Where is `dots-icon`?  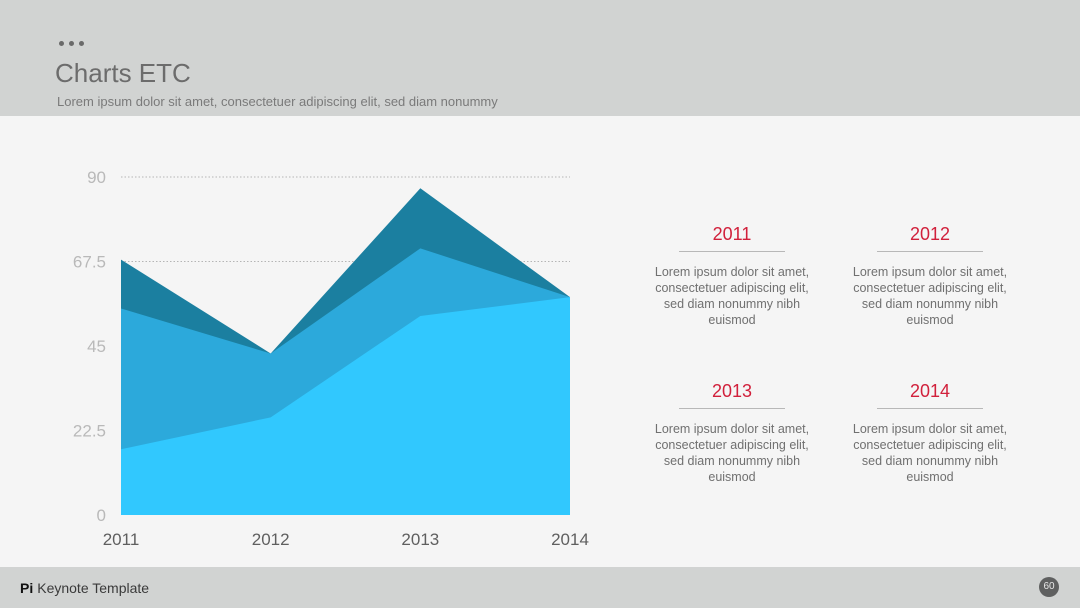
dots-icon is located at coordinates (71, 43).